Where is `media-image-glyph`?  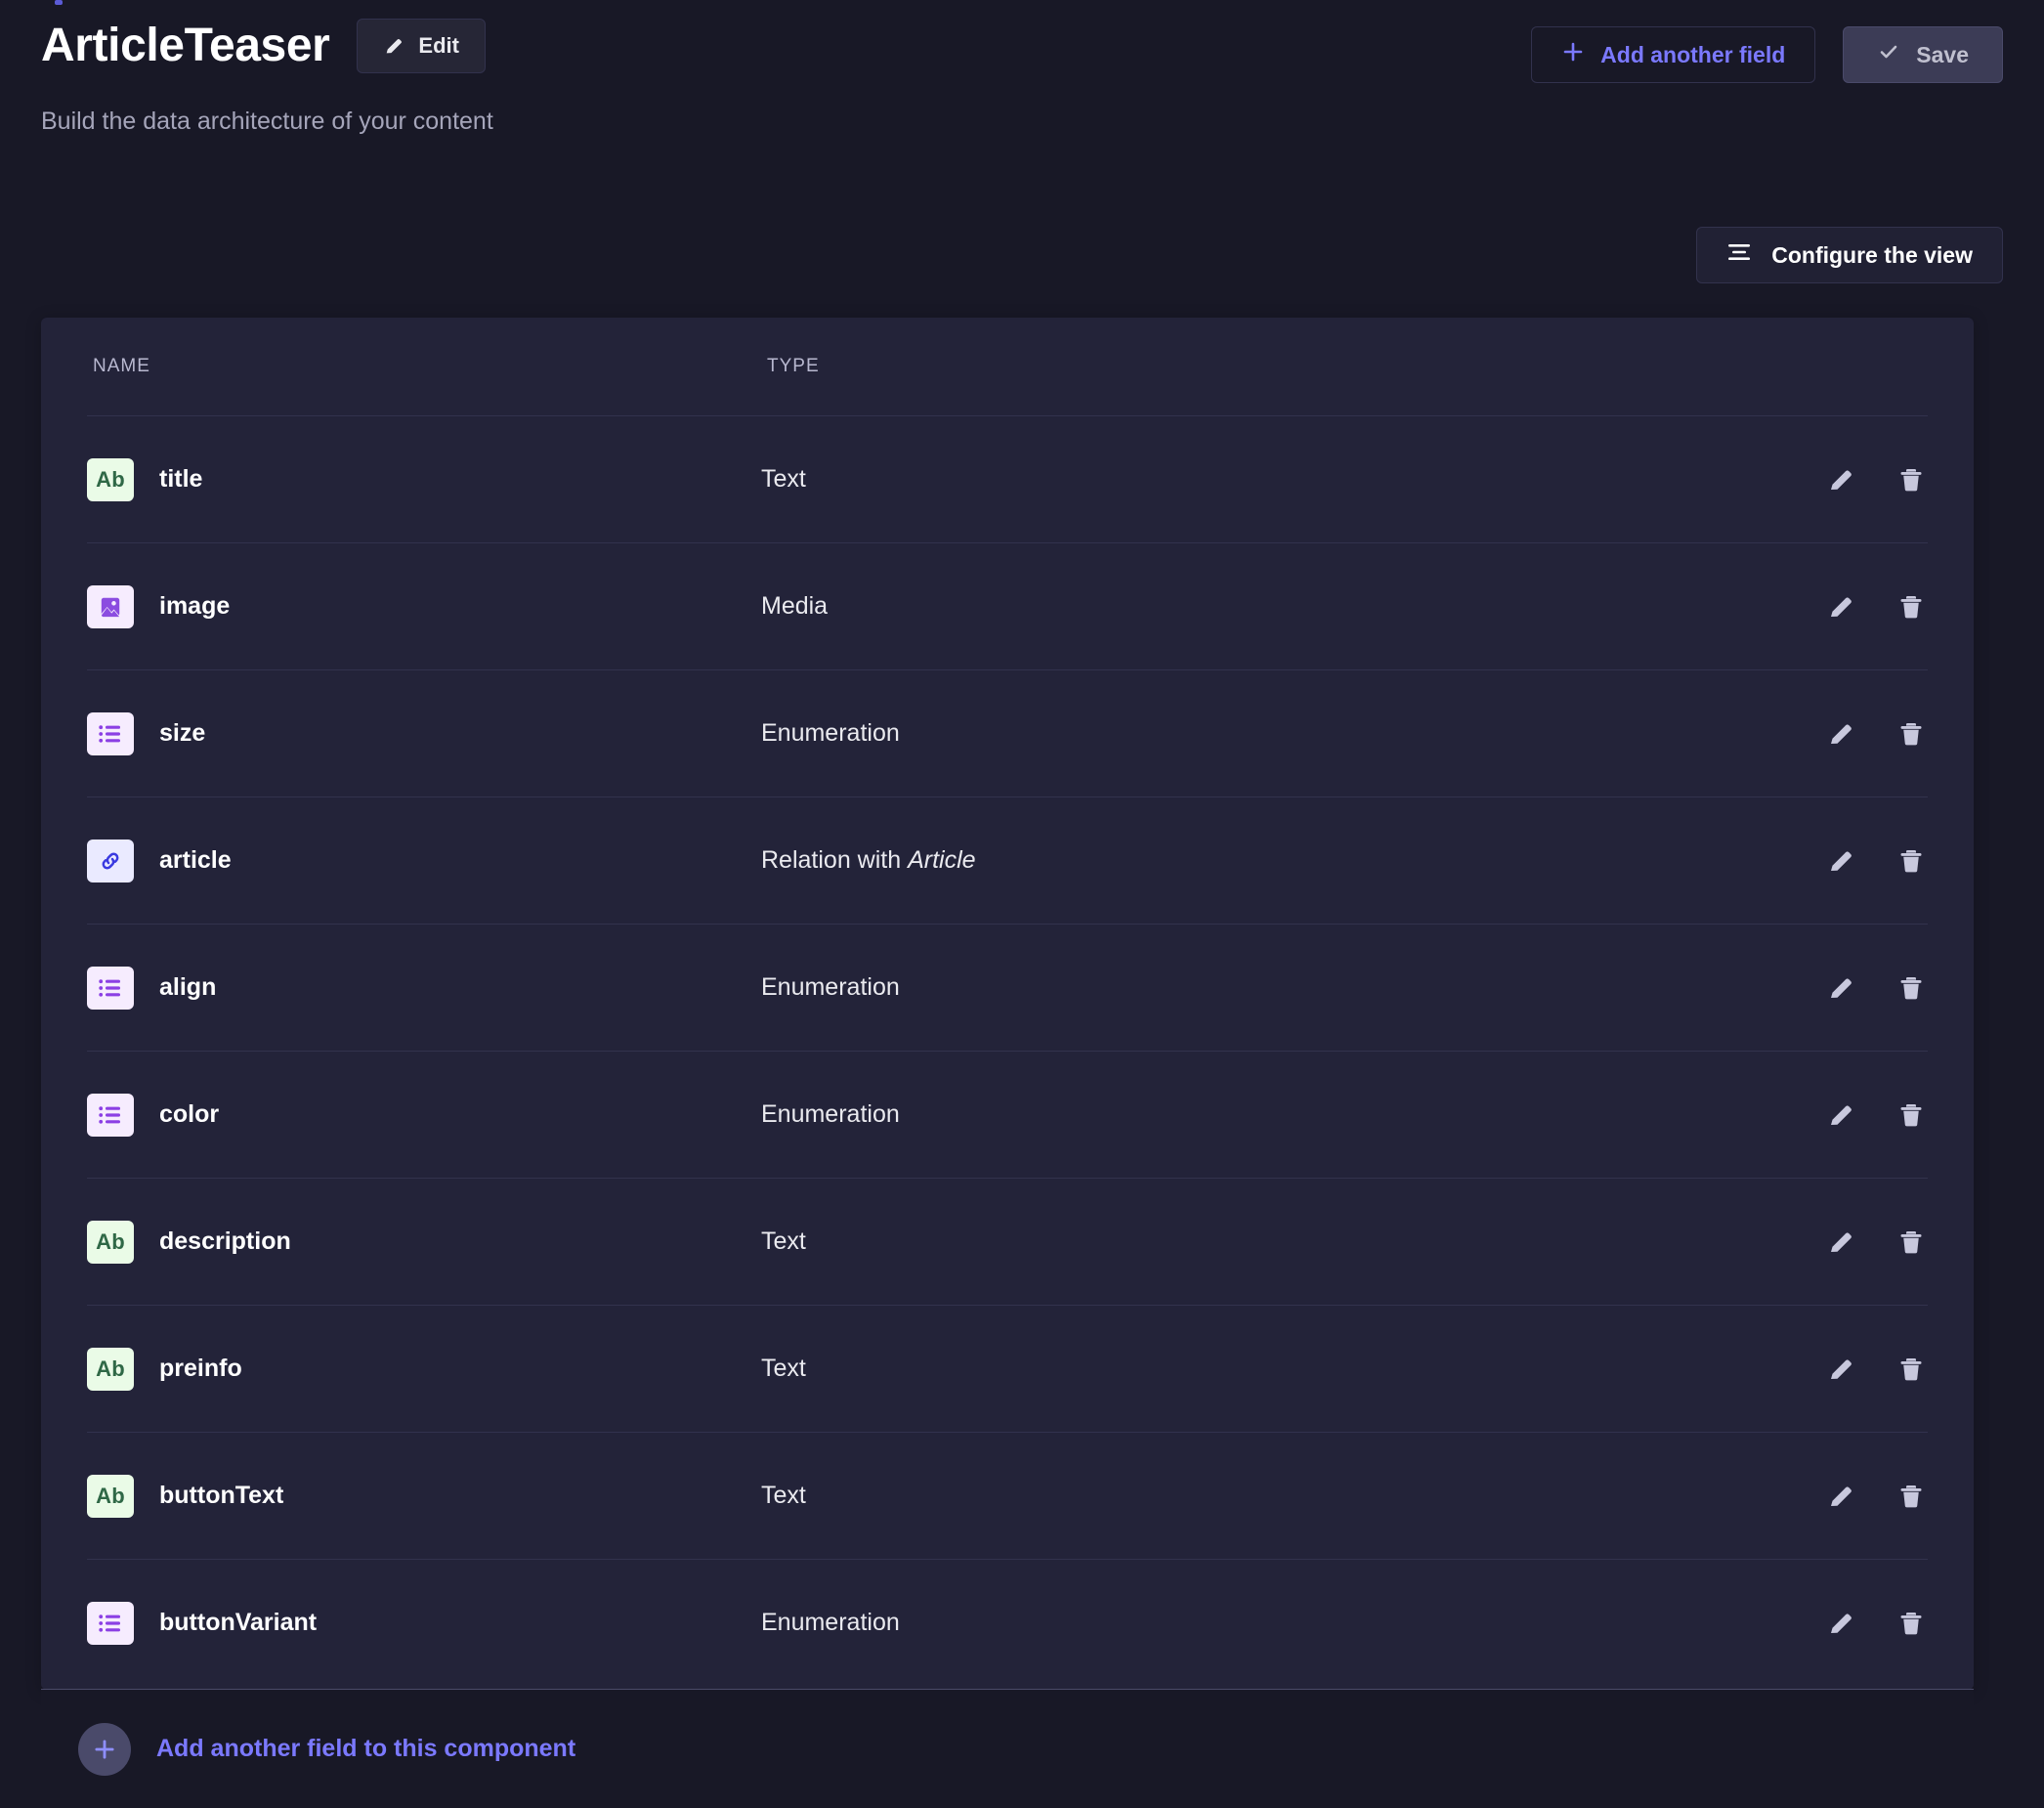
media-image-glyph is located at coordinates (110, 607).